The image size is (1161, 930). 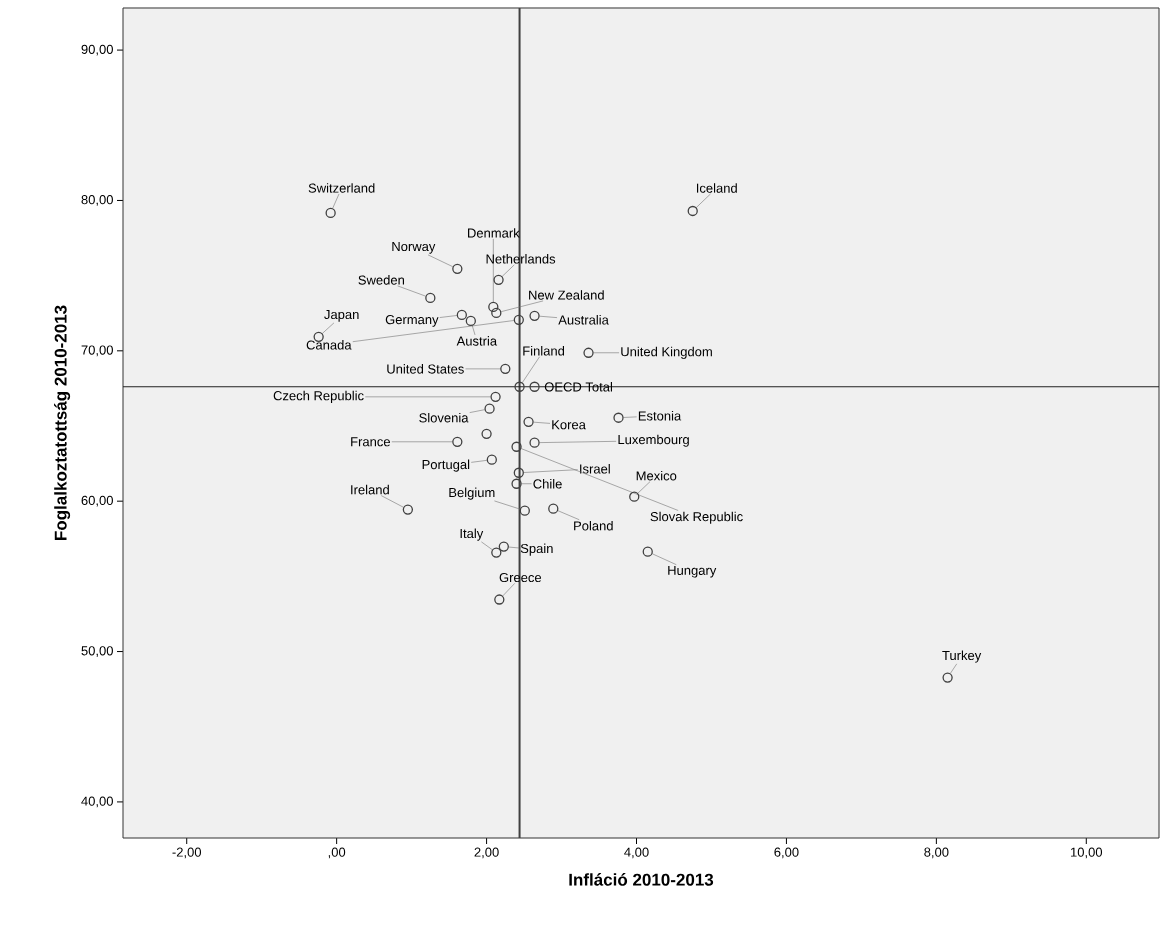 I want to click on annotation: Australia, so click(x=583, y=320).